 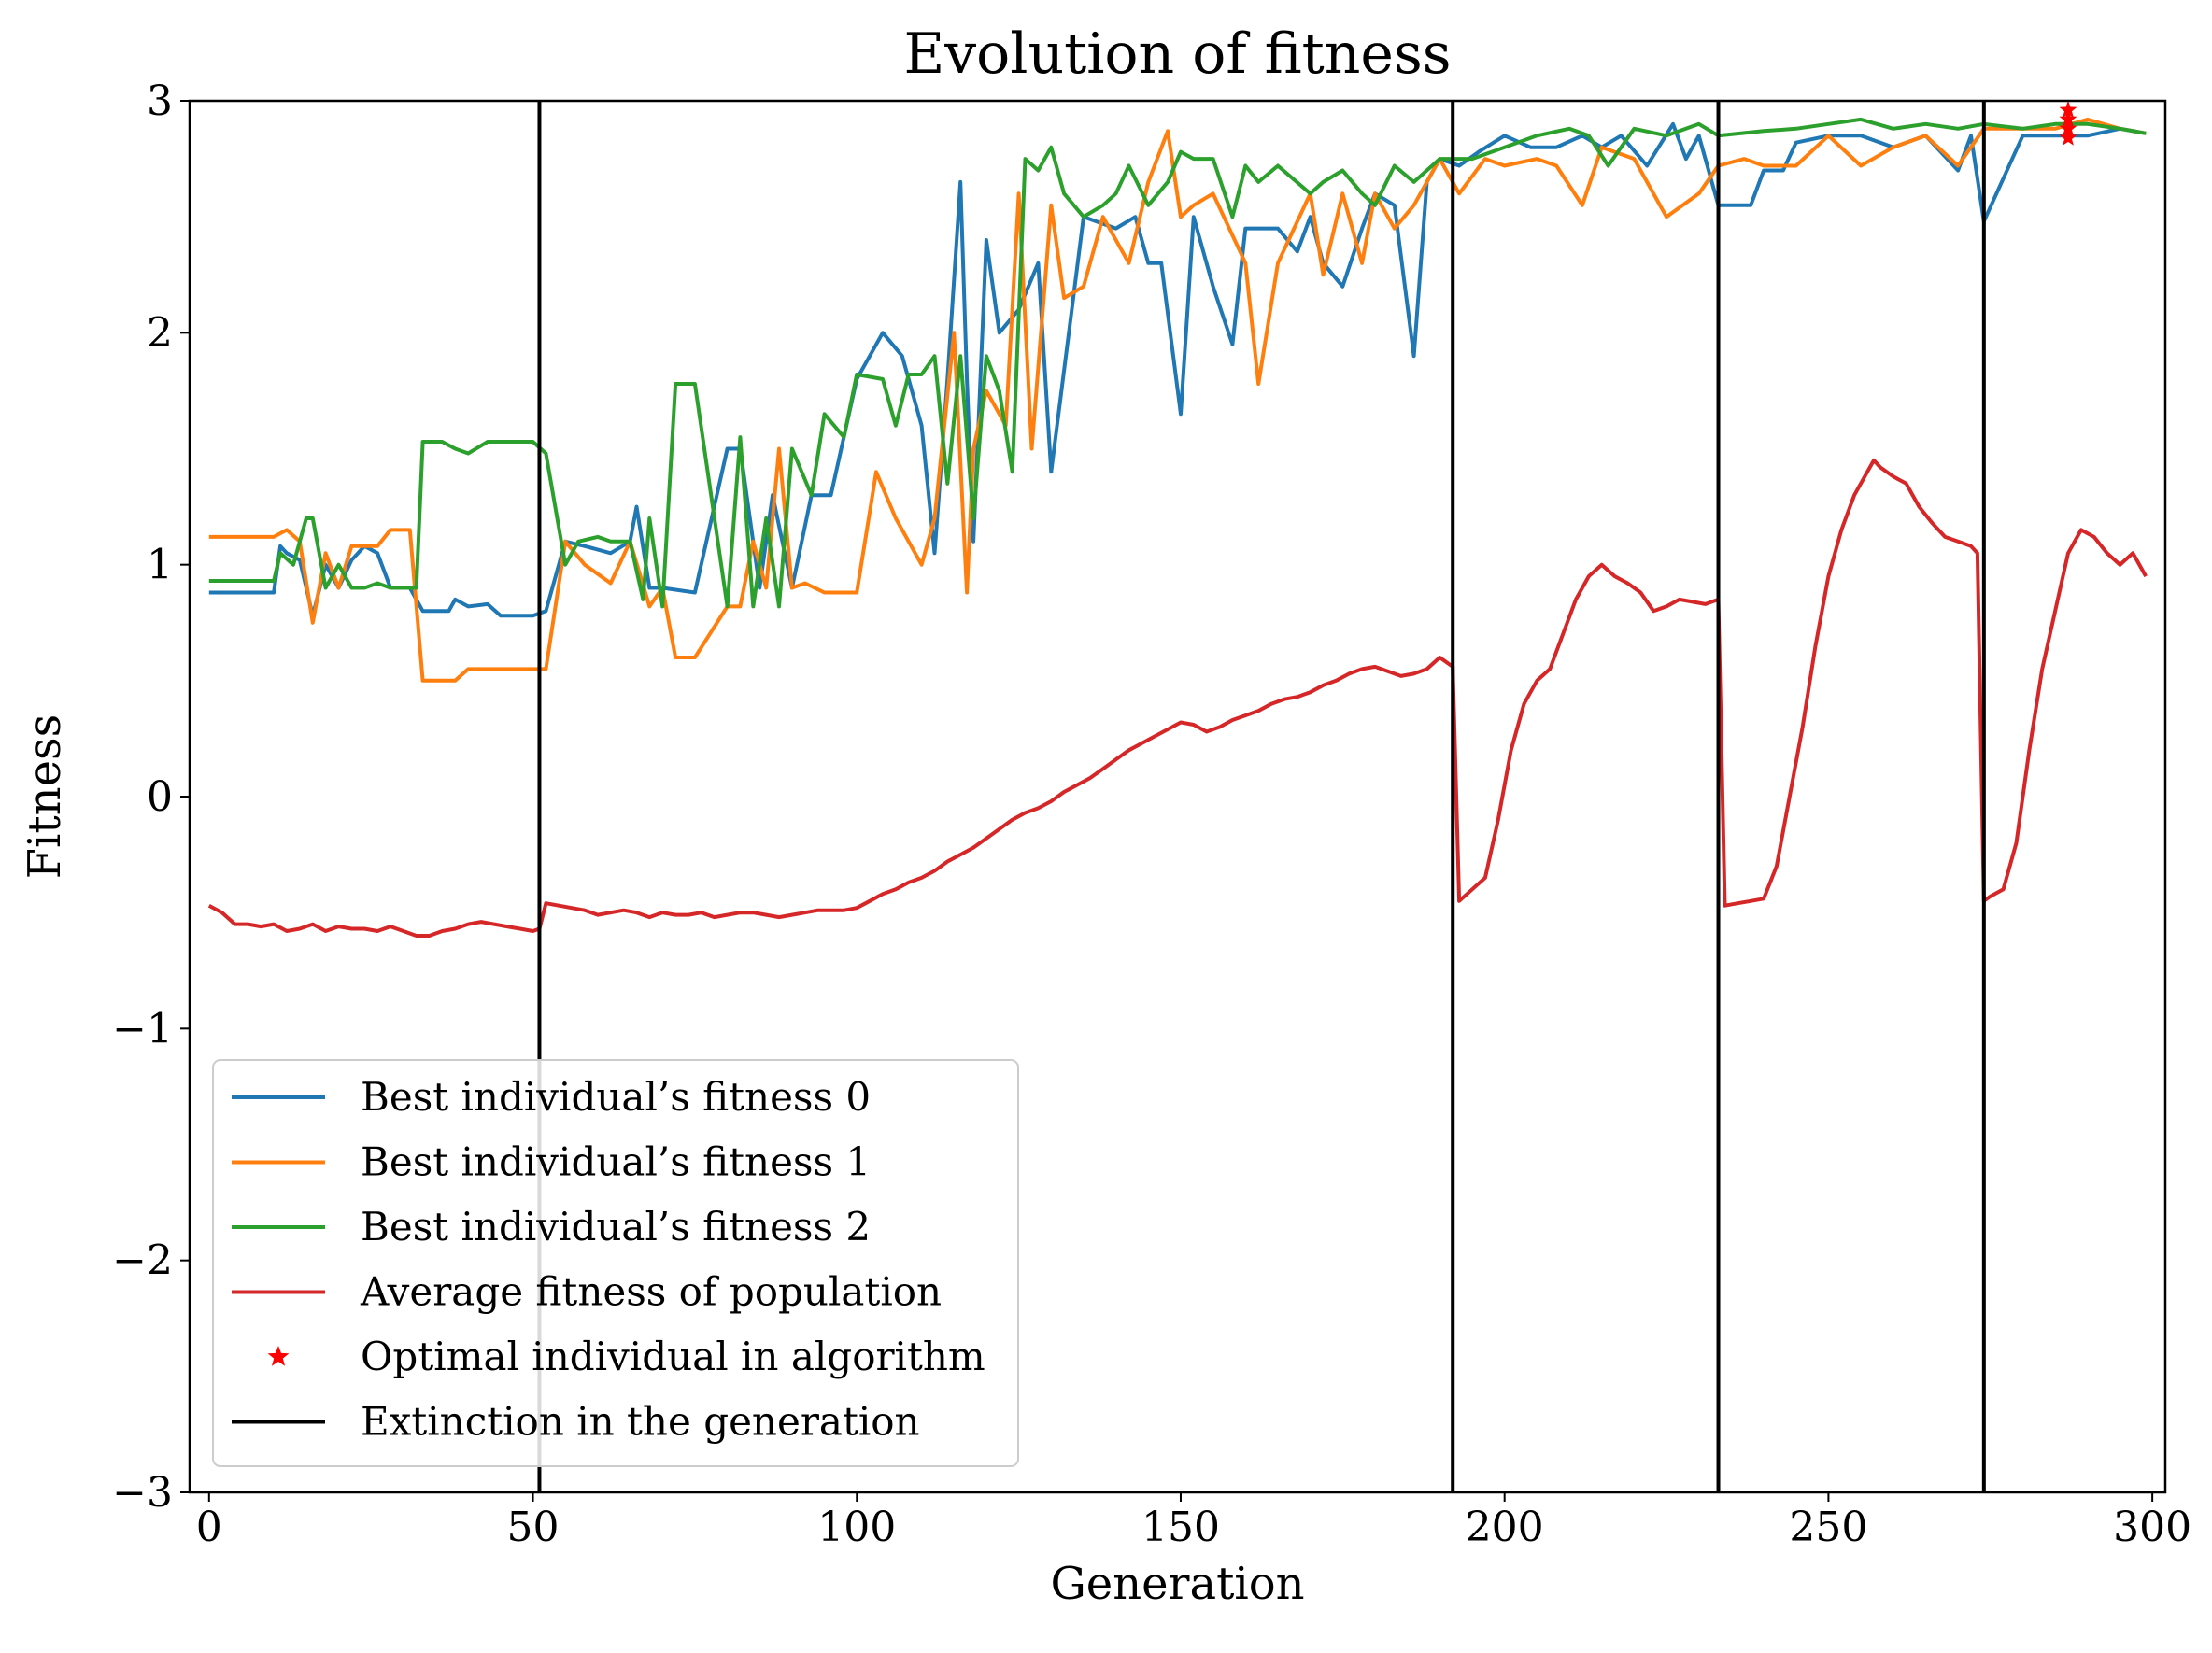 What do you see at coordinates (1828, 1528) in the screenshot?
I see `x-tick-label: 250` at bounding box center [1828, 1528].